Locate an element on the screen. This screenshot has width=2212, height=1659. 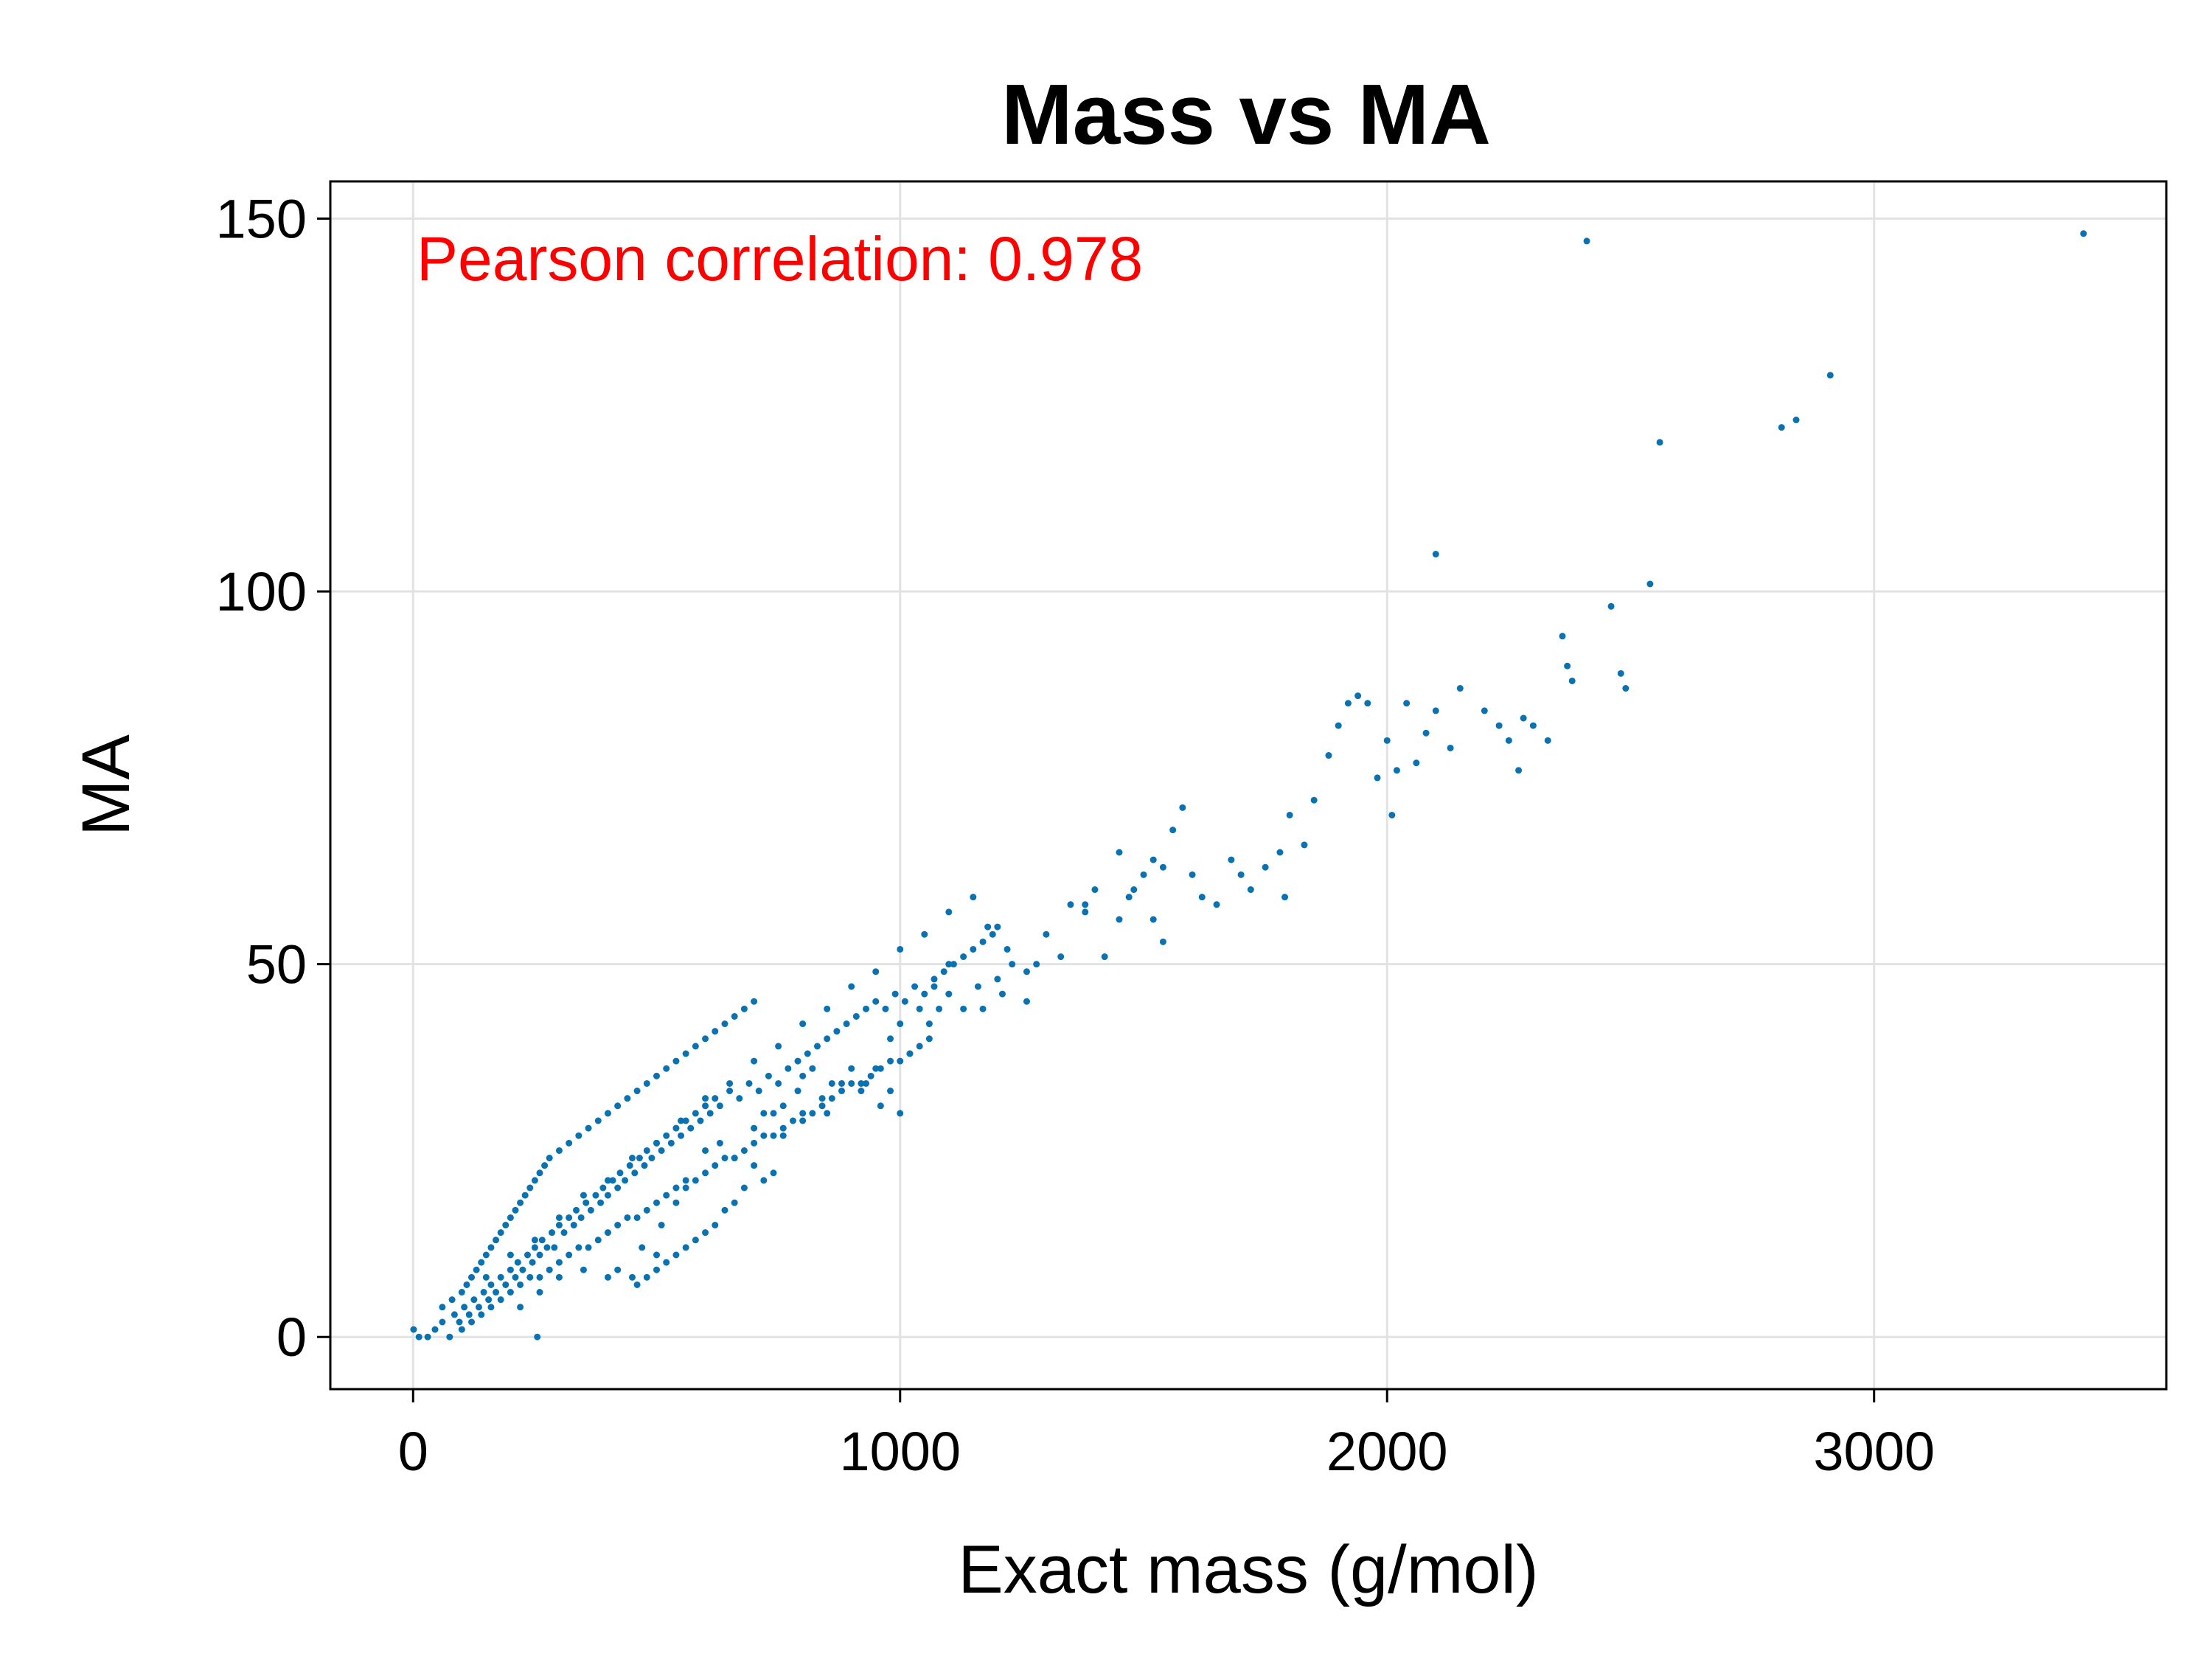
x-axis-ticks: 0 1000 2000 3000 is located at coordinates (1166, 1435).